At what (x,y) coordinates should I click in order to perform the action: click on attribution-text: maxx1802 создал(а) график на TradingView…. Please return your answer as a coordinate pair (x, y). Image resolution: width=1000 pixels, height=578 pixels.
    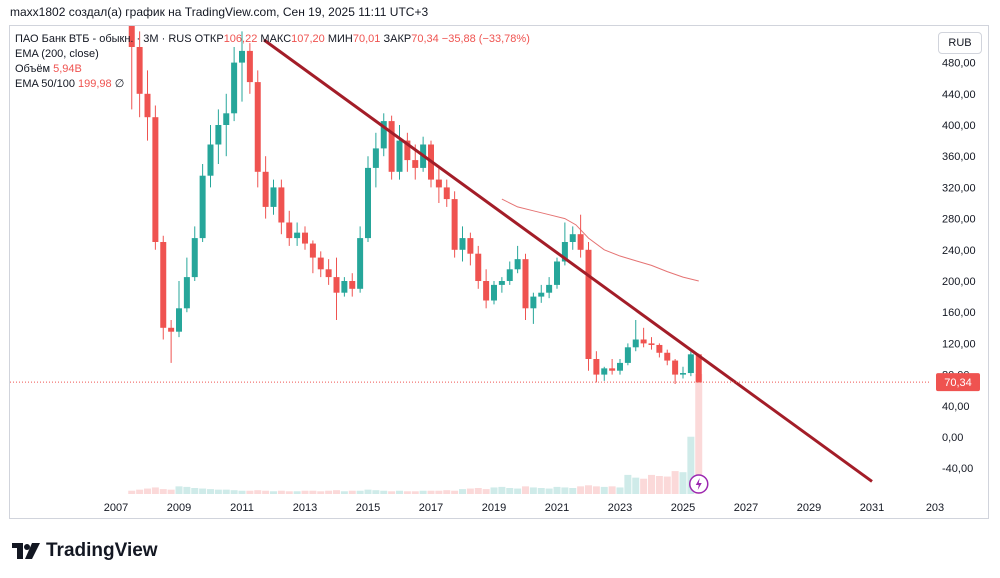
    Looking at the image, I should click on (219, 12).